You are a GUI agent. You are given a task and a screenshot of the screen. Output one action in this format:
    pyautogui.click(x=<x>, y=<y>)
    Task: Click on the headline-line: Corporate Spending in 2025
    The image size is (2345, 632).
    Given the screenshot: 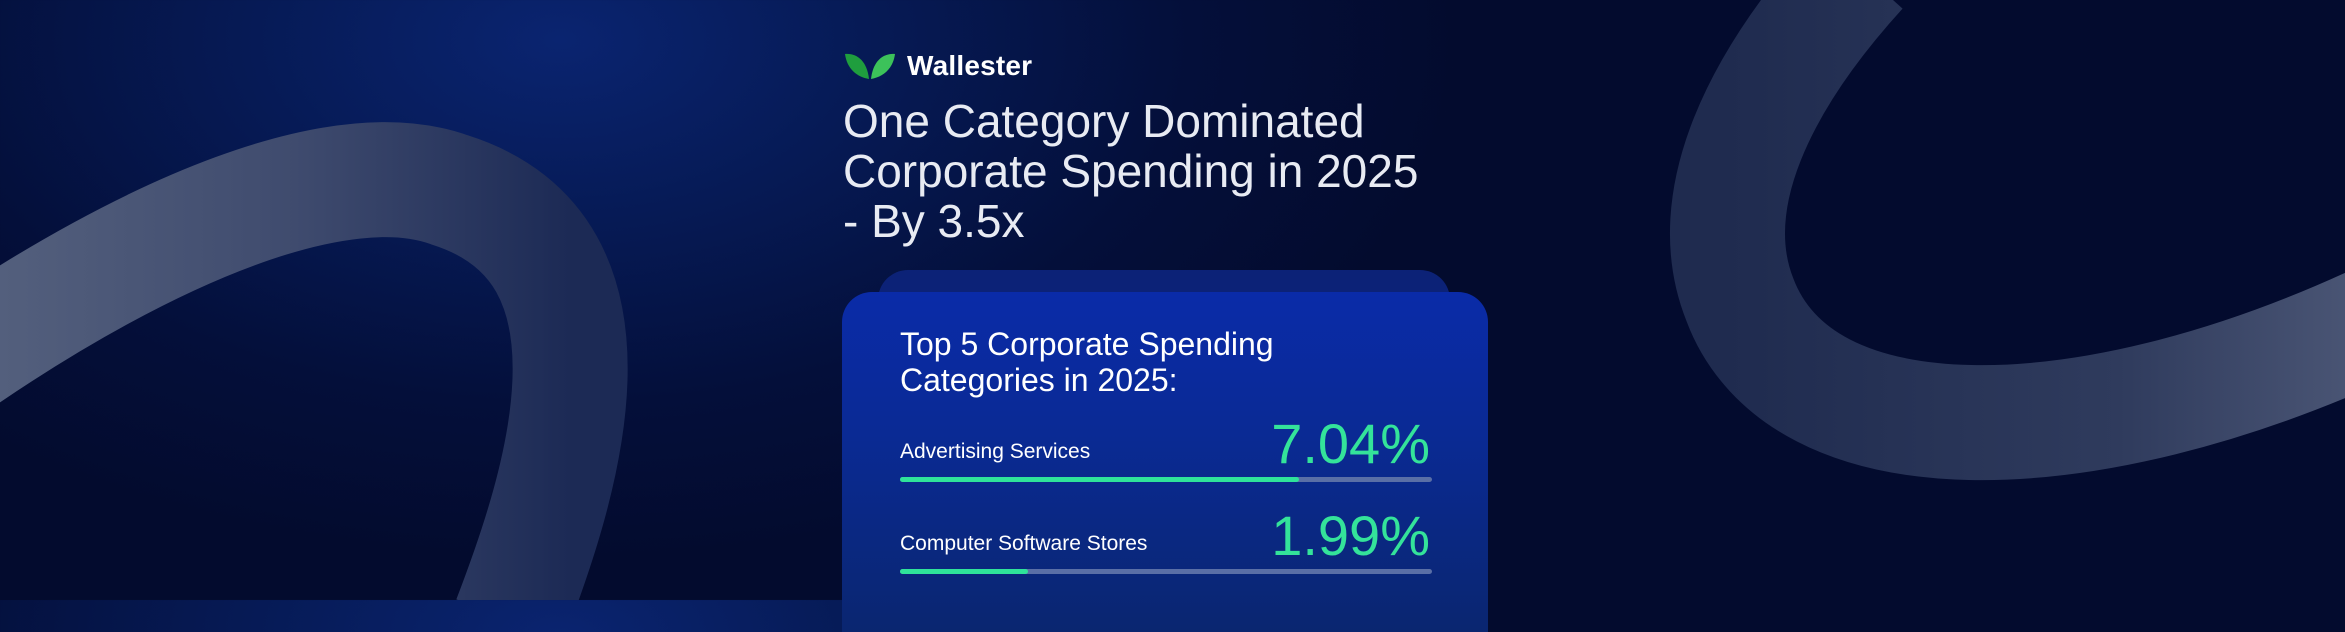 What is the action you would take?
    pyautogui.click(x=1131, y=171)
    